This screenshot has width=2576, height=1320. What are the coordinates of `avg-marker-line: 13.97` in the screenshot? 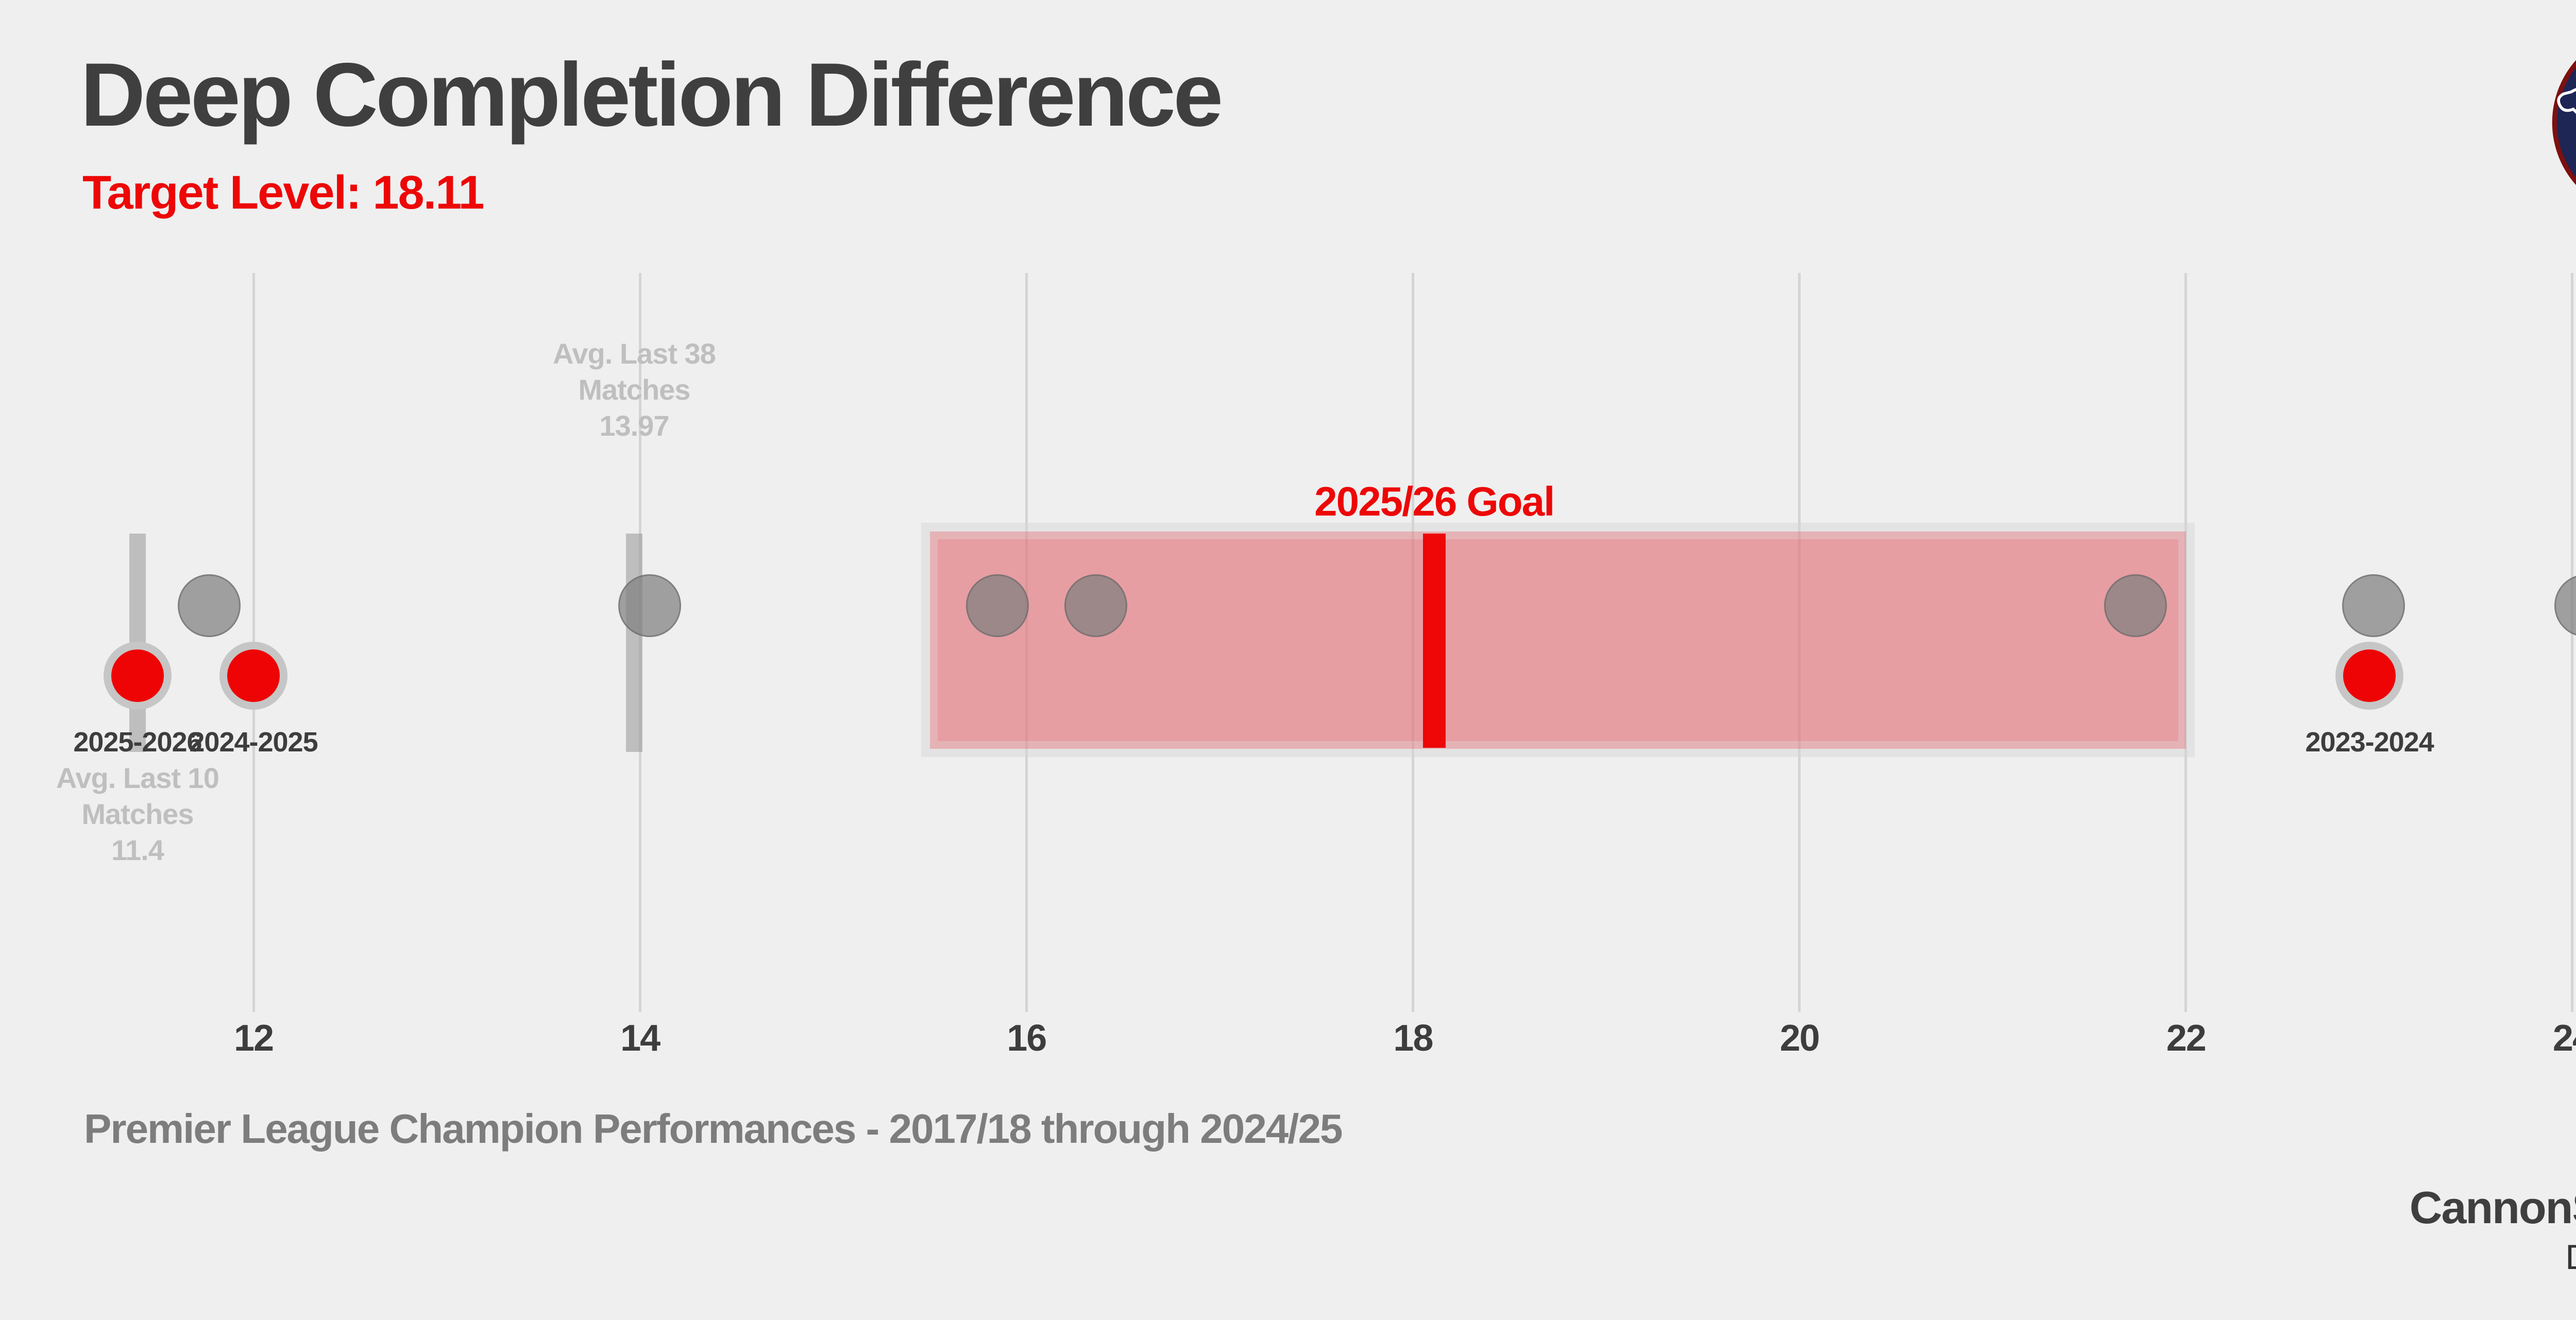 It's located at (634, 425).